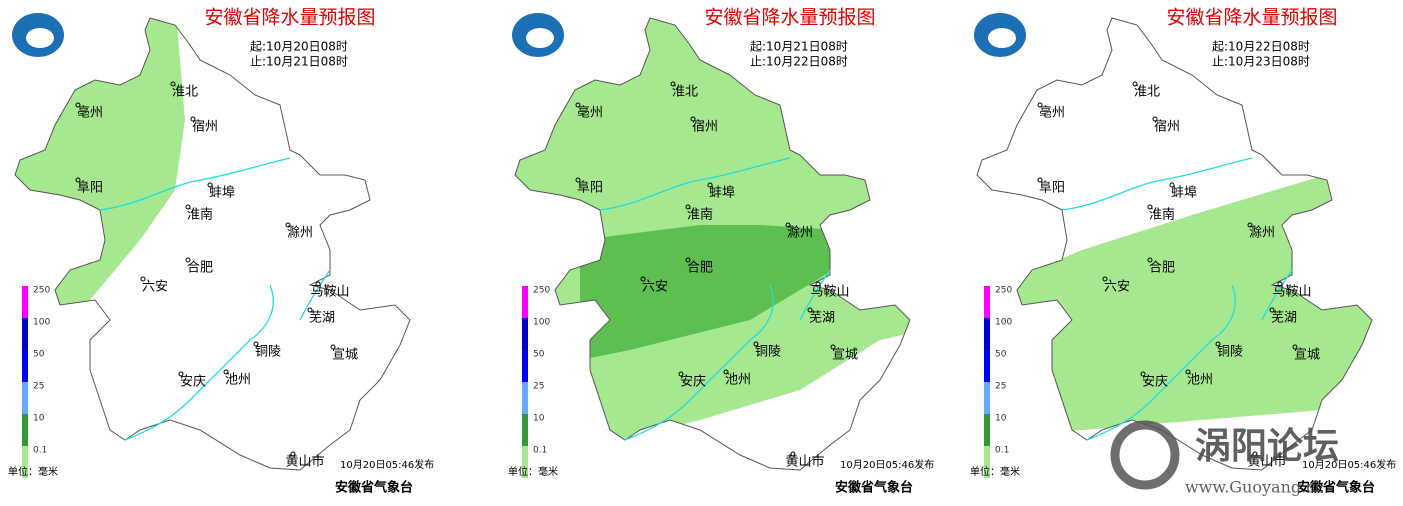 The height and width of the screenshot is (506, 1403). I want to click on city-label: 黄山市, so click(1266, 462).